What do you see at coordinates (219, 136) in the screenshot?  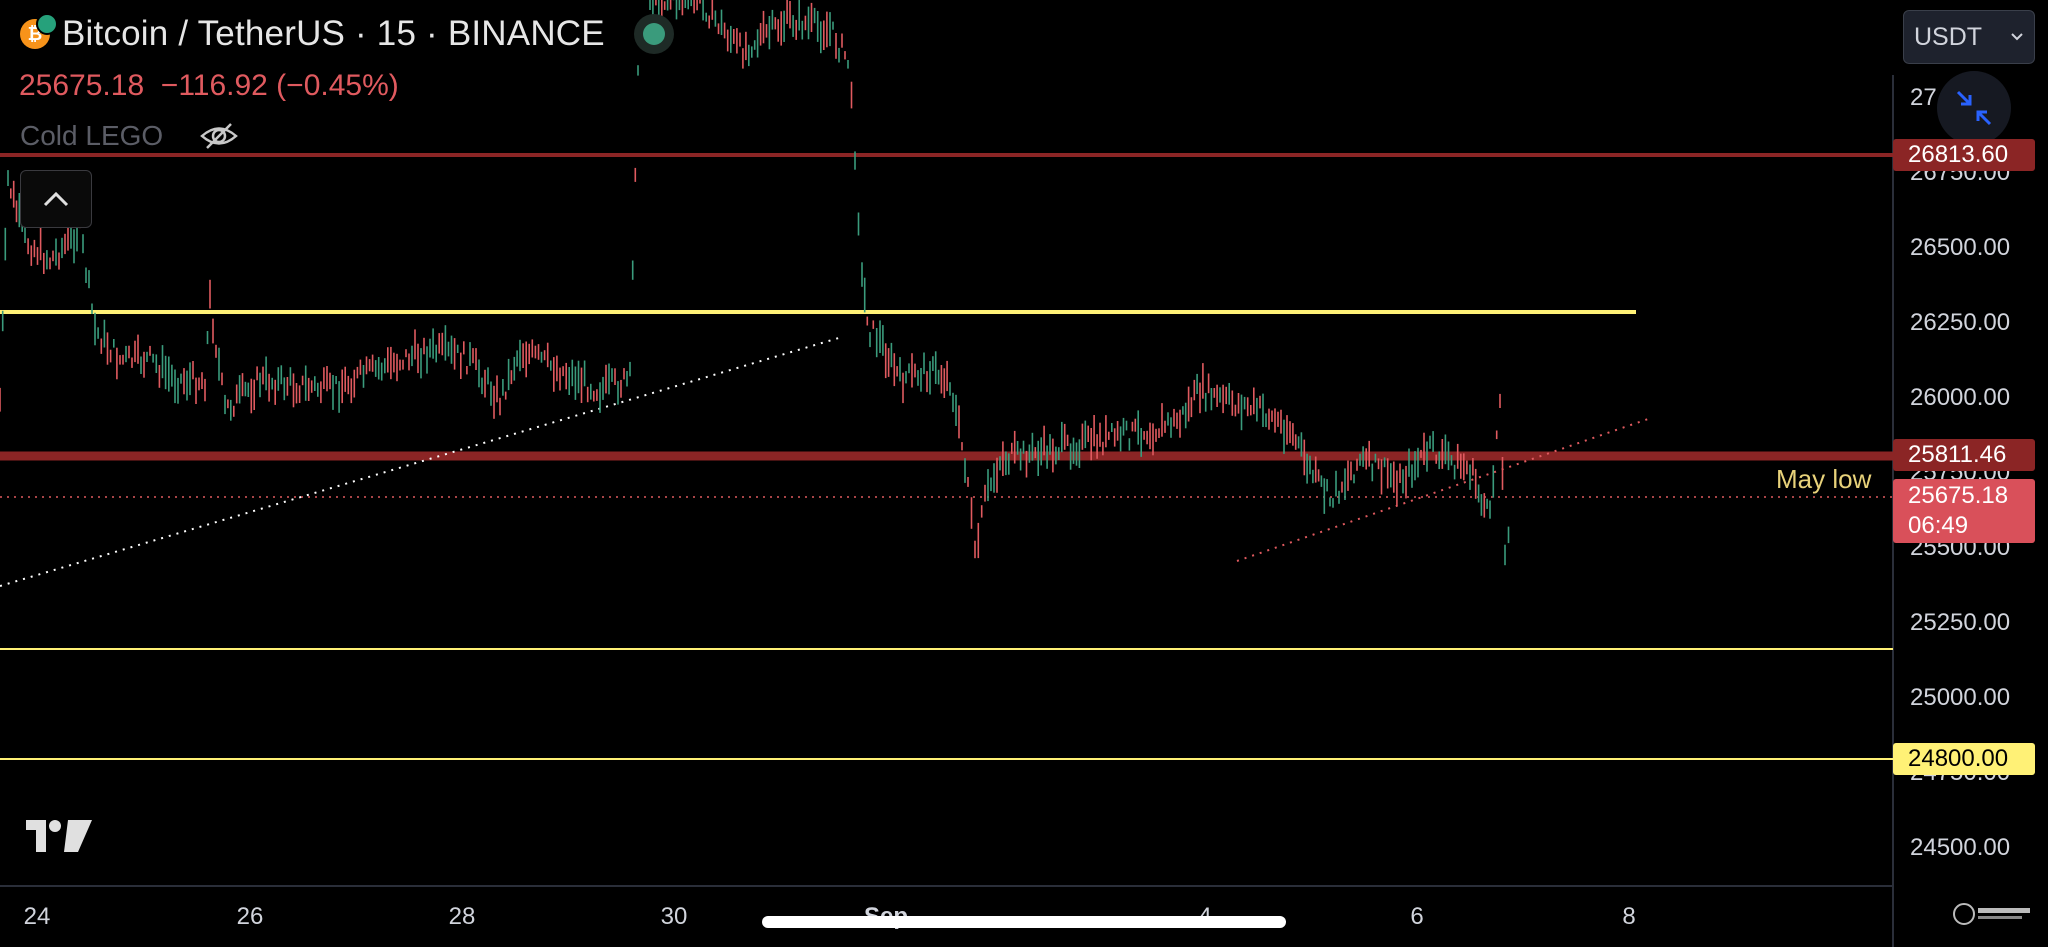 I see `eye-off-icon` at bounding box center [219, 136].